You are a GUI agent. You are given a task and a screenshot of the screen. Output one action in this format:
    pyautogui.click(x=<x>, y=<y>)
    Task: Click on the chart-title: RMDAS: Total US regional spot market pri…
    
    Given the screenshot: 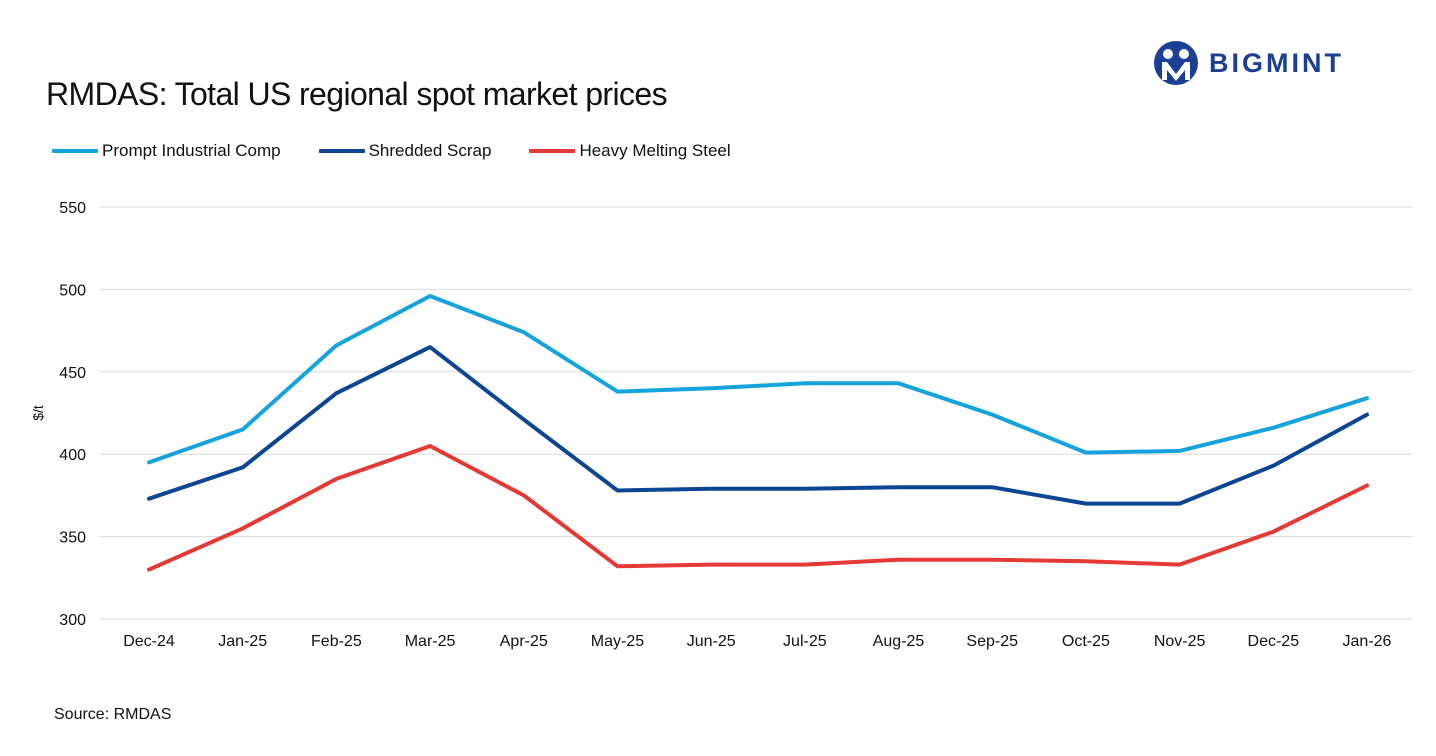 What is the action you would take?
    pyautogui.click(x=357, y=94)
    